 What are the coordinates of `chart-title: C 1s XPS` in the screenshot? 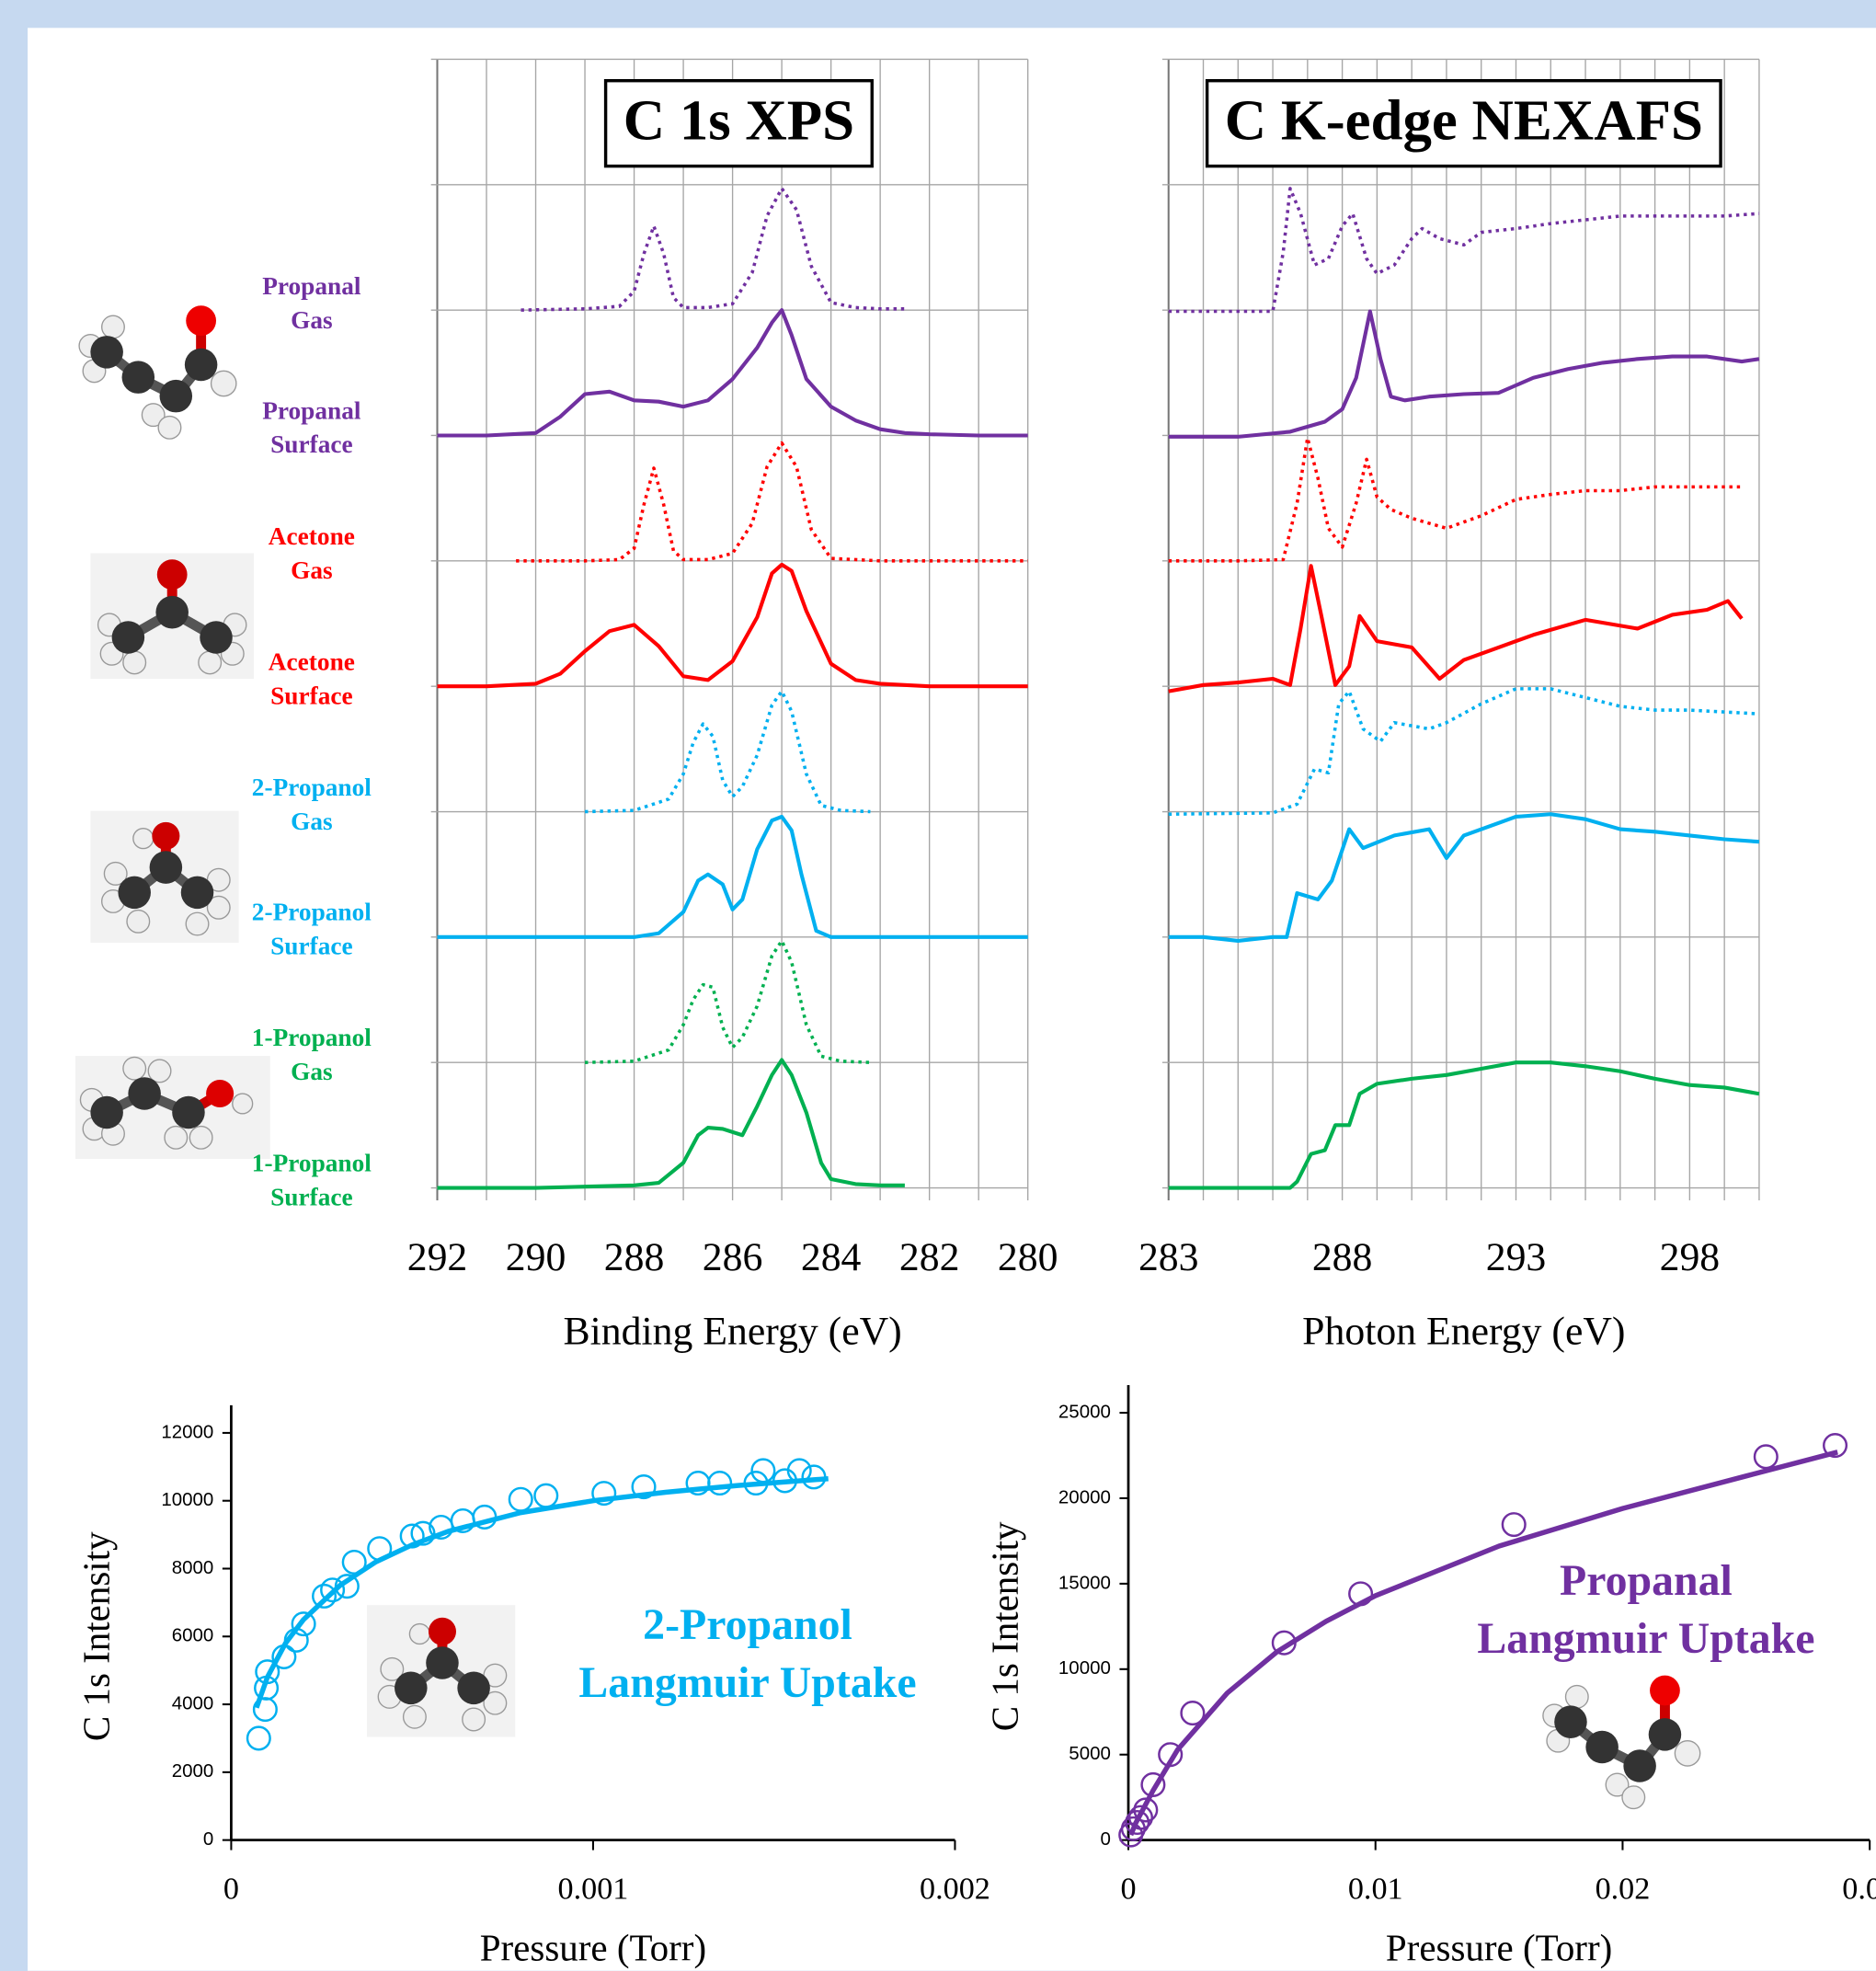 It's located at (738, 119).